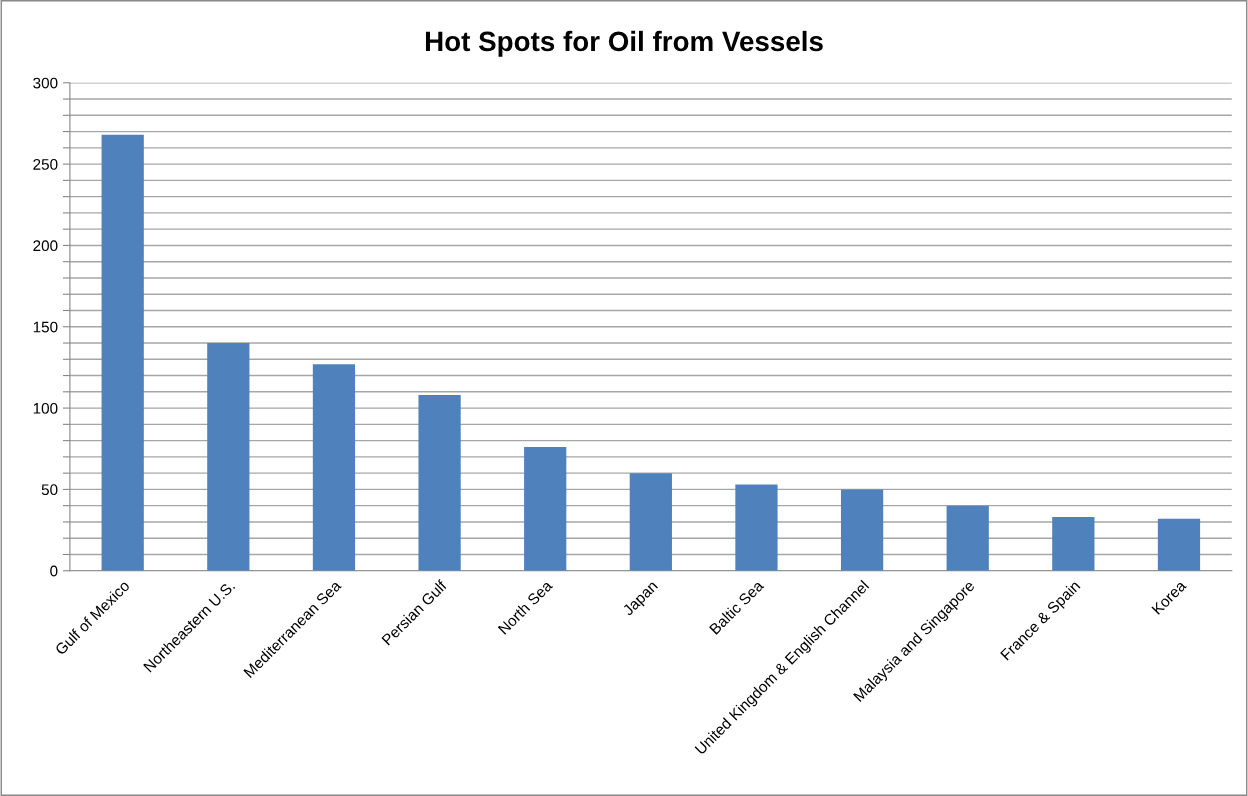 This screenshot has height=796, width=1248. Describe the element at coordinates (45, 327) in the screenshot. I see `y-tick-label: 150` at that location.